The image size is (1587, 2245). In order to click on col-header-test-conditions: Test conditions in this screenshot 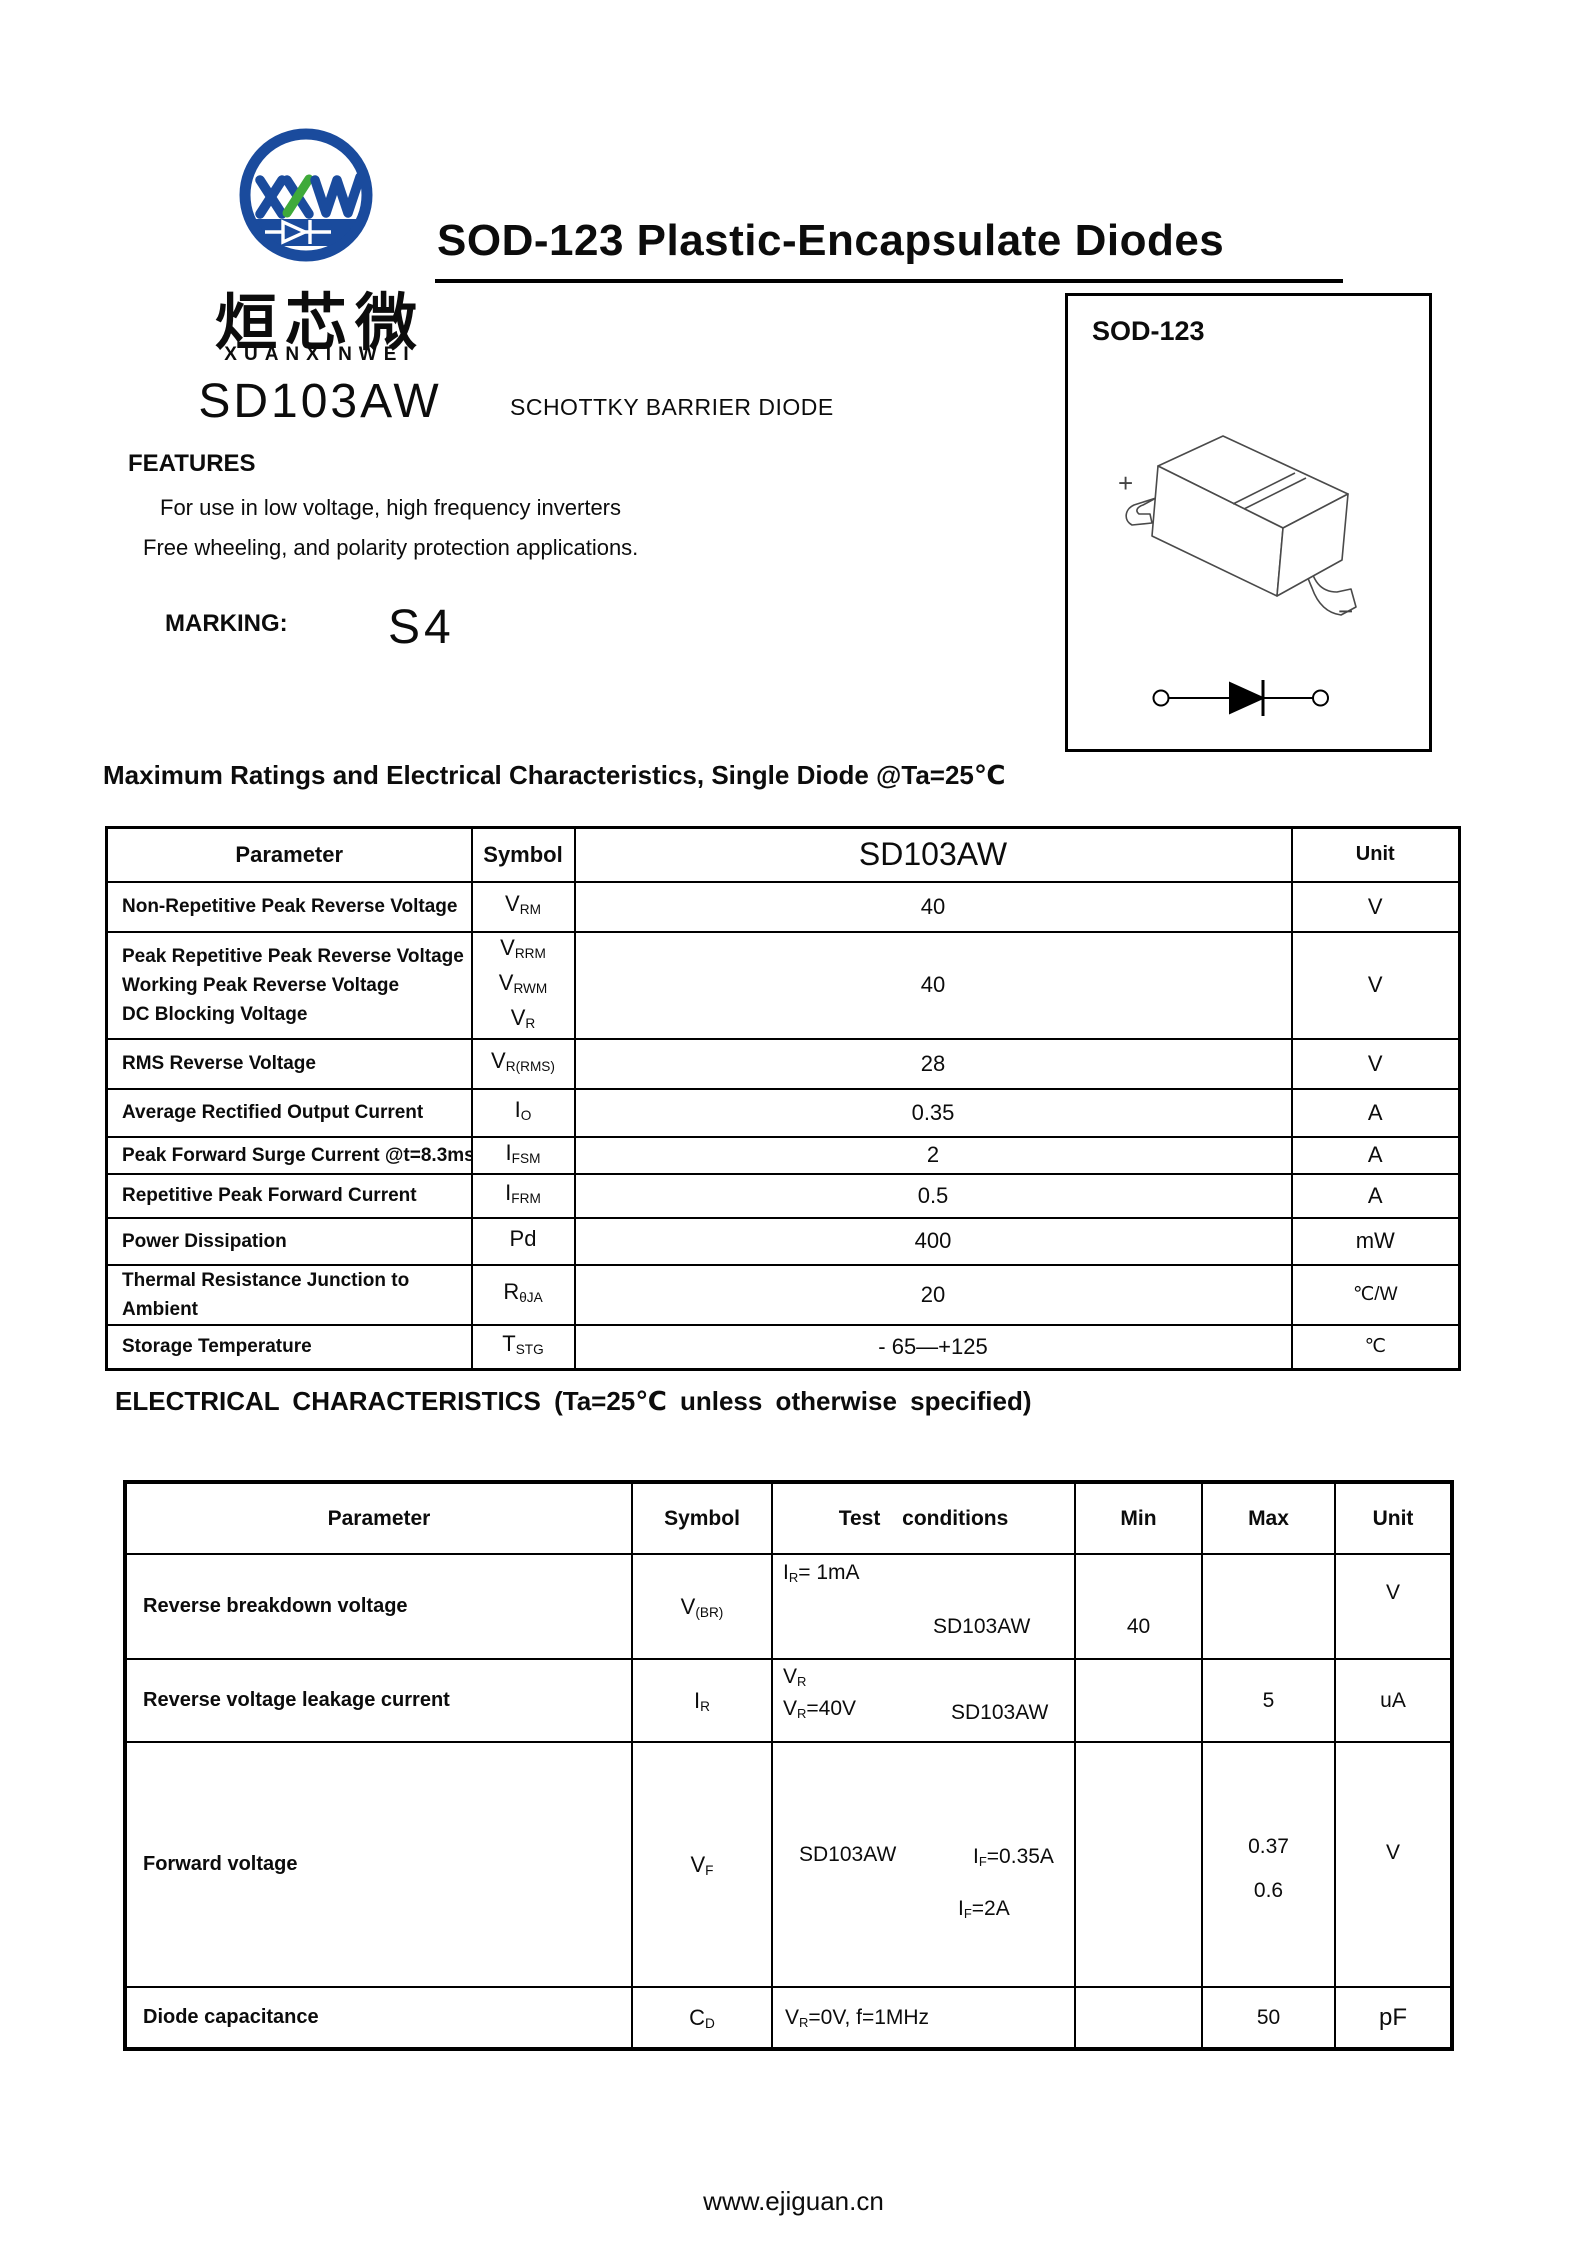, I will do `click(923, 1518)`.